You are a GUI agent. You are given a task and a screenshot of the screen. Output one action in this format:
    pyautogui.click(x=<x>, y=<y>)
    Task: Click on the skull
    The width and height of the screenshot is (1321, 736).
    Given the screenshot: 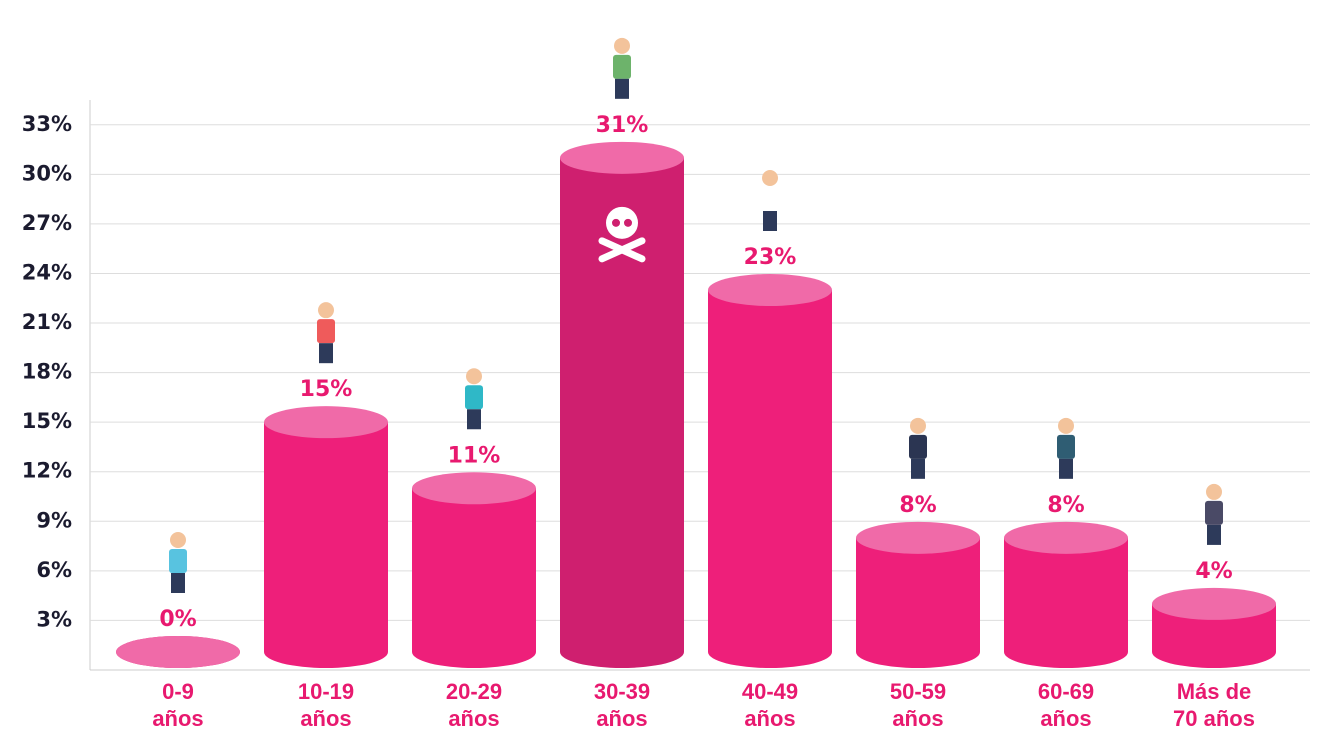 What is the action you would take?
    pyautogui.click(x=622, y=222)
    